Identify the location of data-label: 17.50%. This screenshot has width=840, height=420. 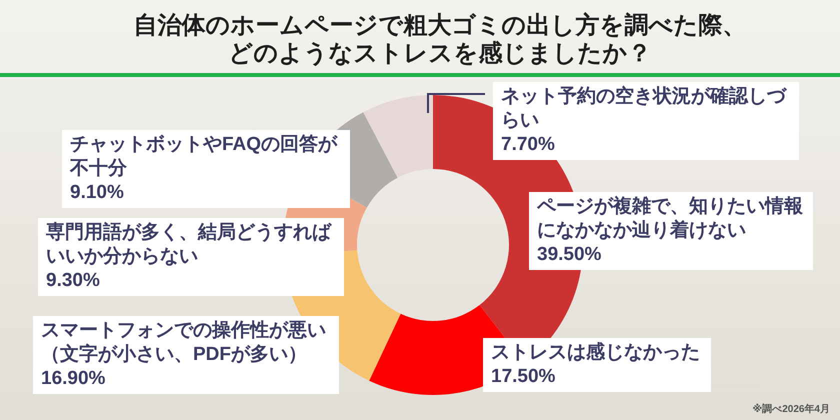
(523, 376).